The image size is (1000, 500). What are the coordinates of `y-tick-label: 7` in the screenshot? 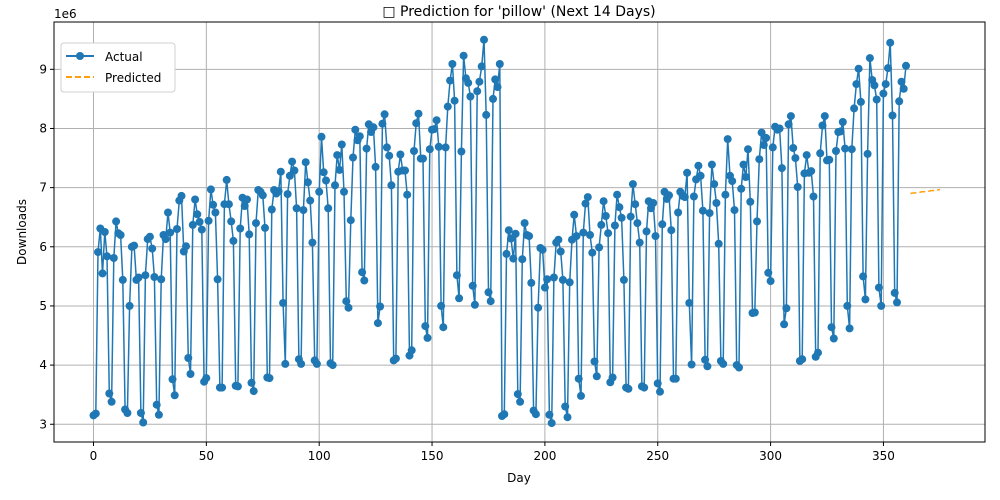 It's located at (43, 188).